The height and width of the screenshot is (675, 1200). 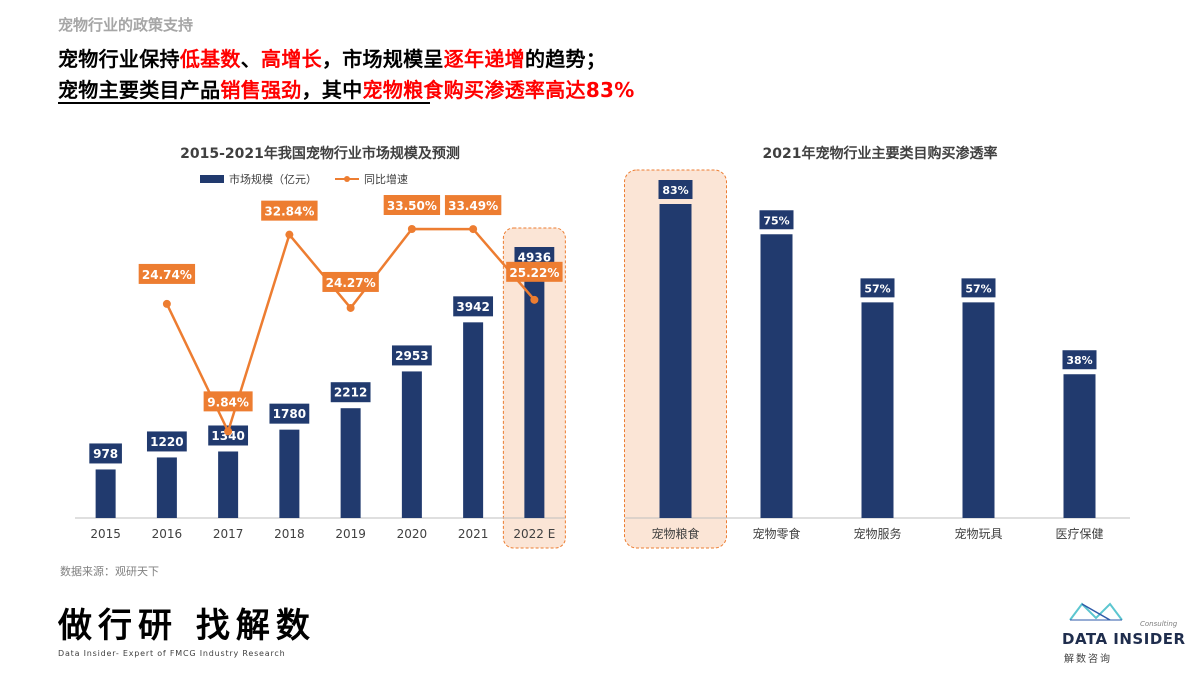 I want to click on bar-value-label: 2953, so click(x=411, y=356).